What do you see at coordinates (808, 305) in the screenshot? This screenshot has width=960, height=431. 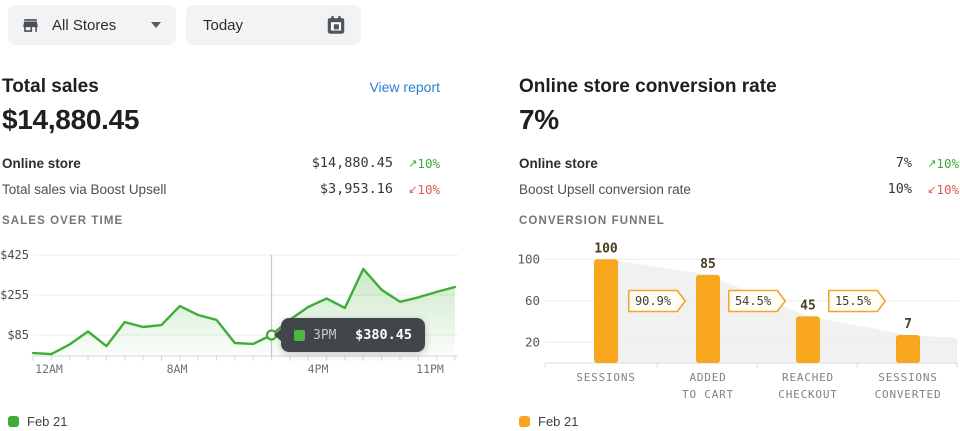 I see `svg-text: 45` at bounding box center [808, 305].